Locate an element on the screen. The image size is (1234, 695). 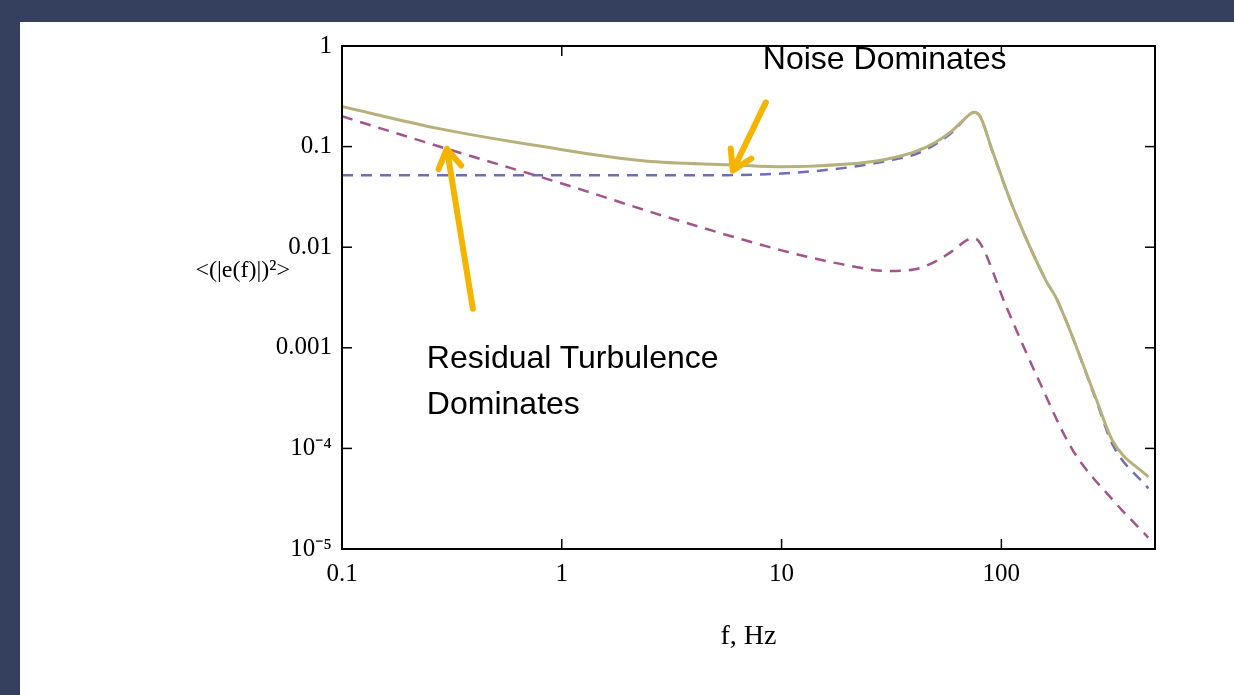
annotation: Residual Turbulence Dominates is located at coordinates (573, 380).